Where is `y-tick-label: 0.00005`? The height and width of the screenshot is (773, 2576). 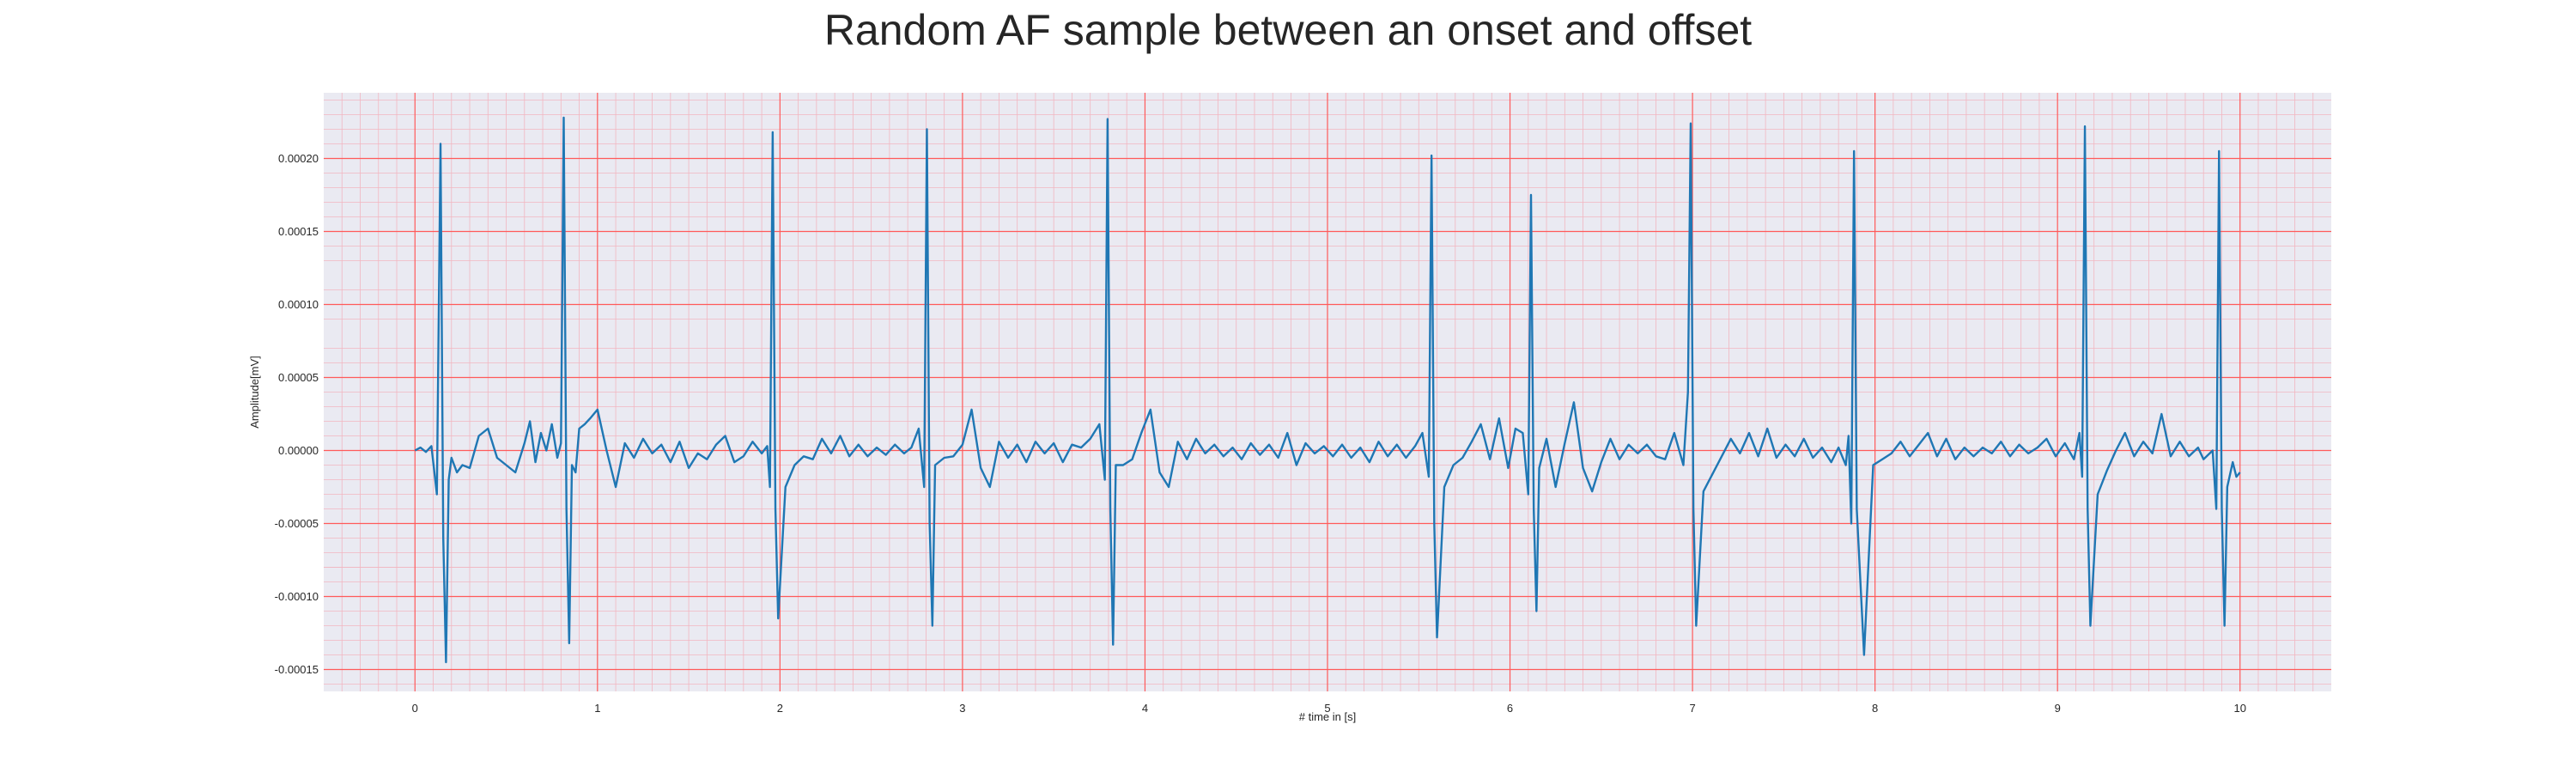 y-tick-label: 0.00005 is located at coordinates (298, 377).